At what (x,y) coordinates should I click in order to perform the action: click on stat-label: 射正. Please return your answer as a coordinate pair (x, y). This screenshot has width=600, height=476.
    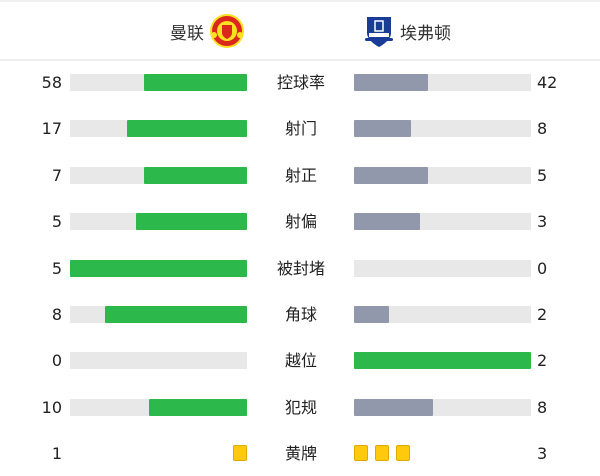
    Looking at the image, I should click on (300, 175).